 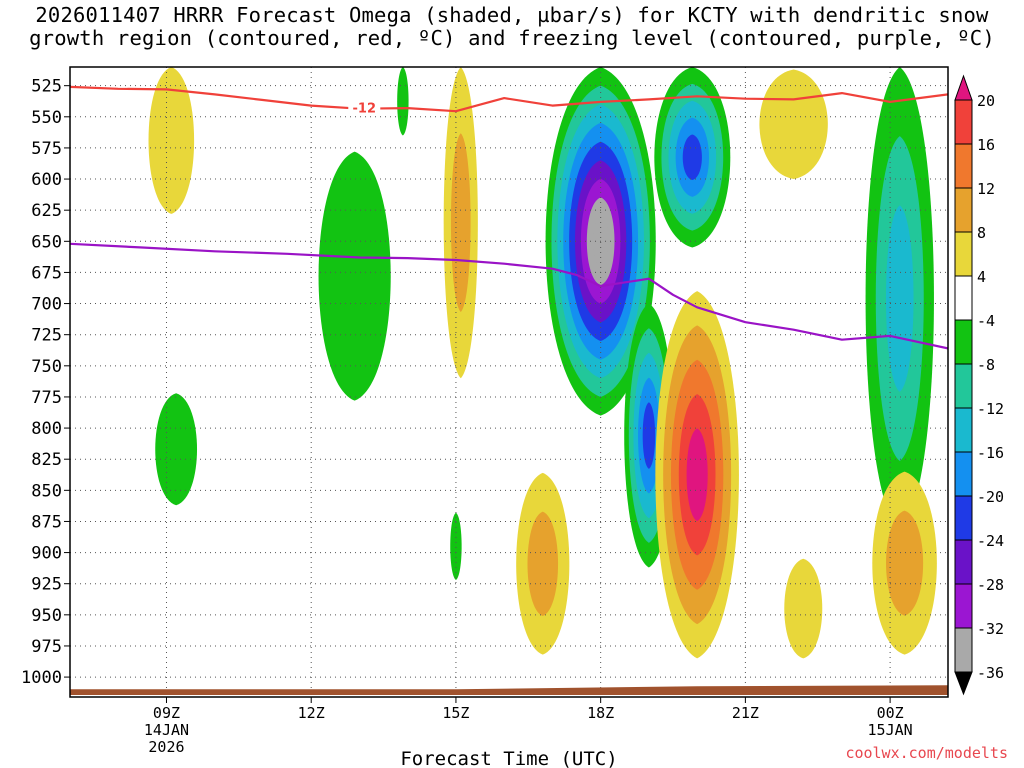 I want to click on colorbar-label-13: -36, so click(x=990, y=673).